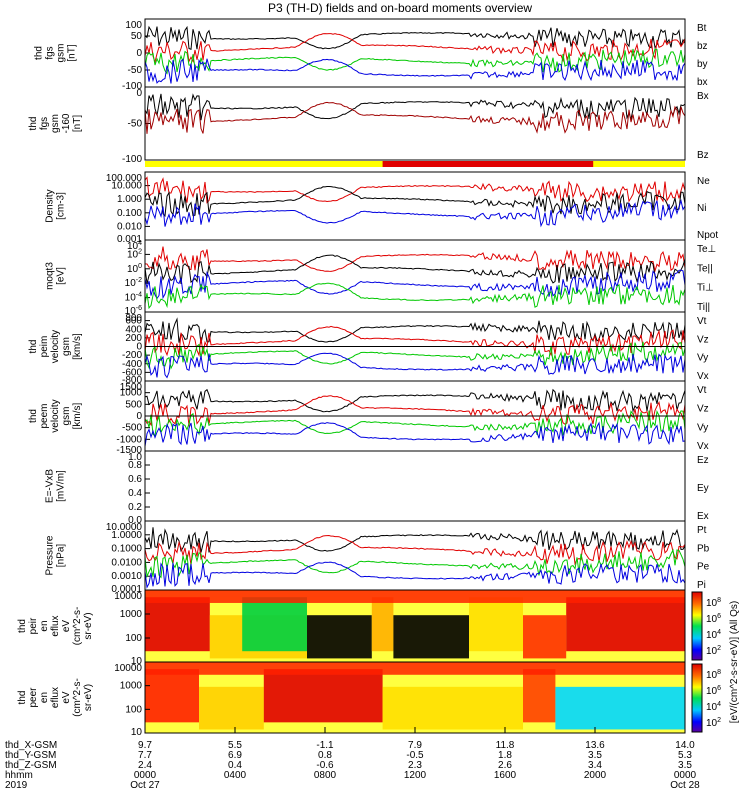 The height and width of the screenshot is (800, 750). Describe the element at coordinates (126, 535) in the screenshot. I see `y-tick-label: 1.0000` at that location.